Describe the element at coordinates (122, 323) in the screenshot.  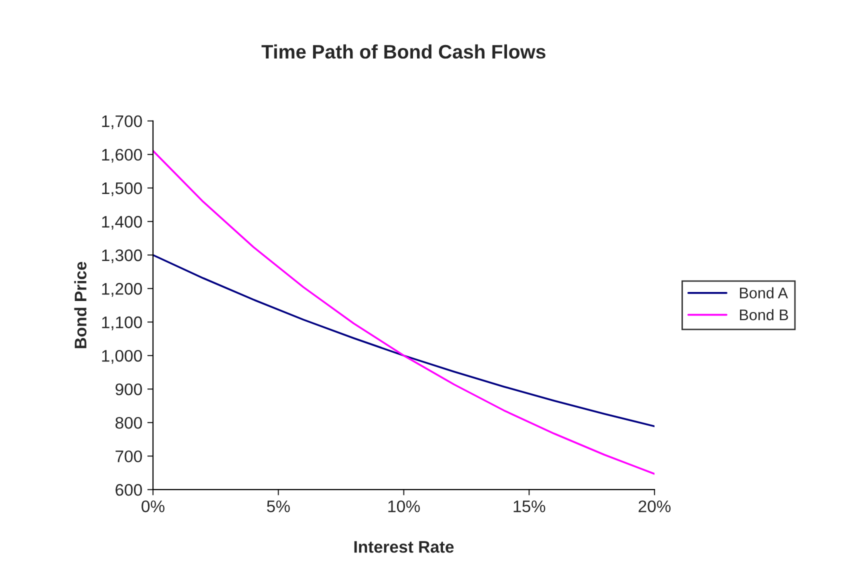
I see `y-tick-label: 1,100` at that location.